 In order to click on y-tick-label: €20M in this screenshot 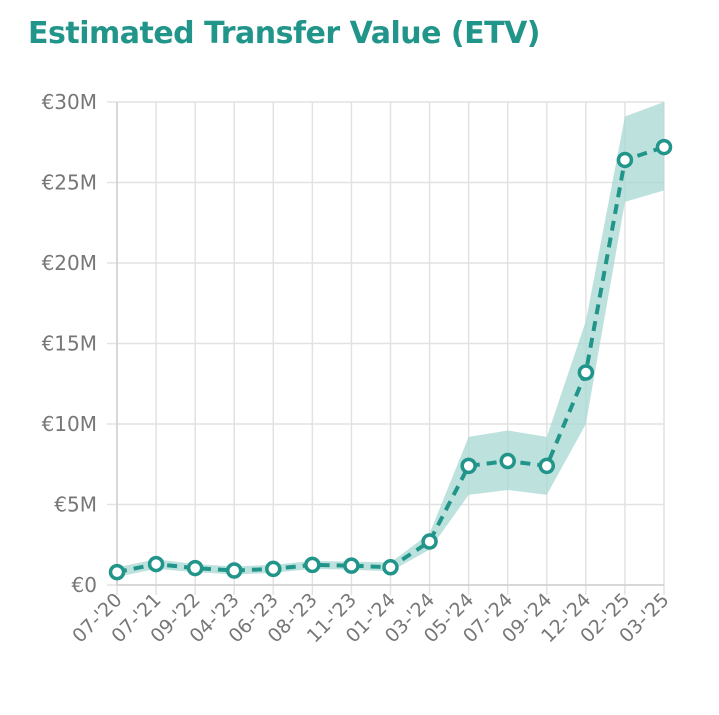, I will do `click(69, 263)`.